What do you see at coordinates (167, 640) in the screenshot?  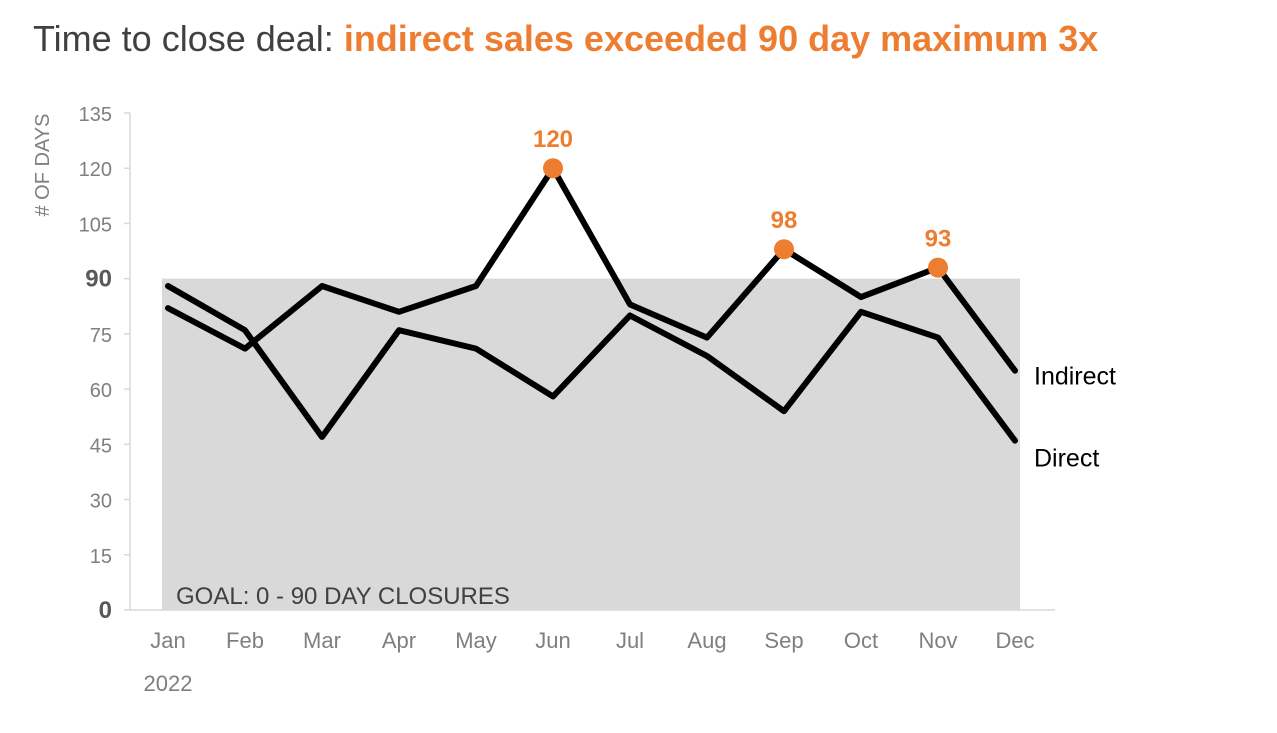 I see `x-tick-label: Jan` at bounding box center [167, 640].